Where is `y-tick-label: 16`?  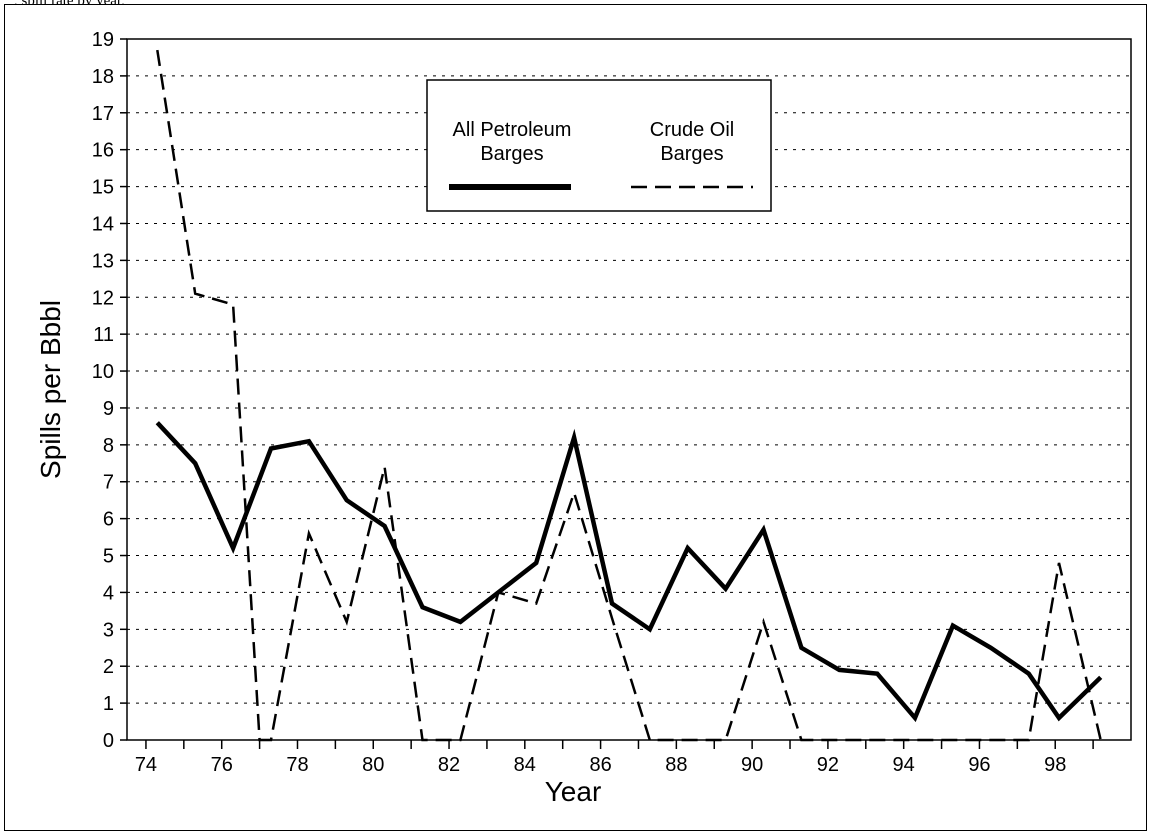
y-tick-label: 16 is located at coordinates (103, 151).